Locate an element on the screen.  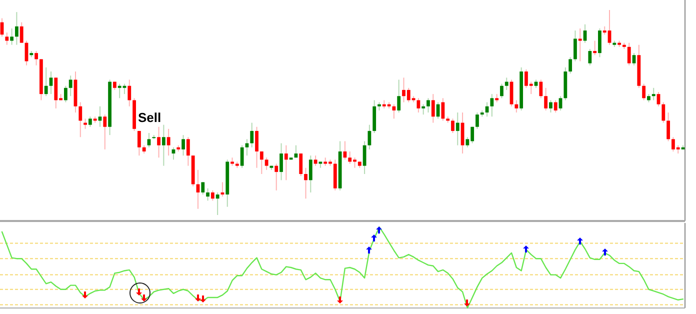
annotation: Sell is located at coordinates (150, 117).